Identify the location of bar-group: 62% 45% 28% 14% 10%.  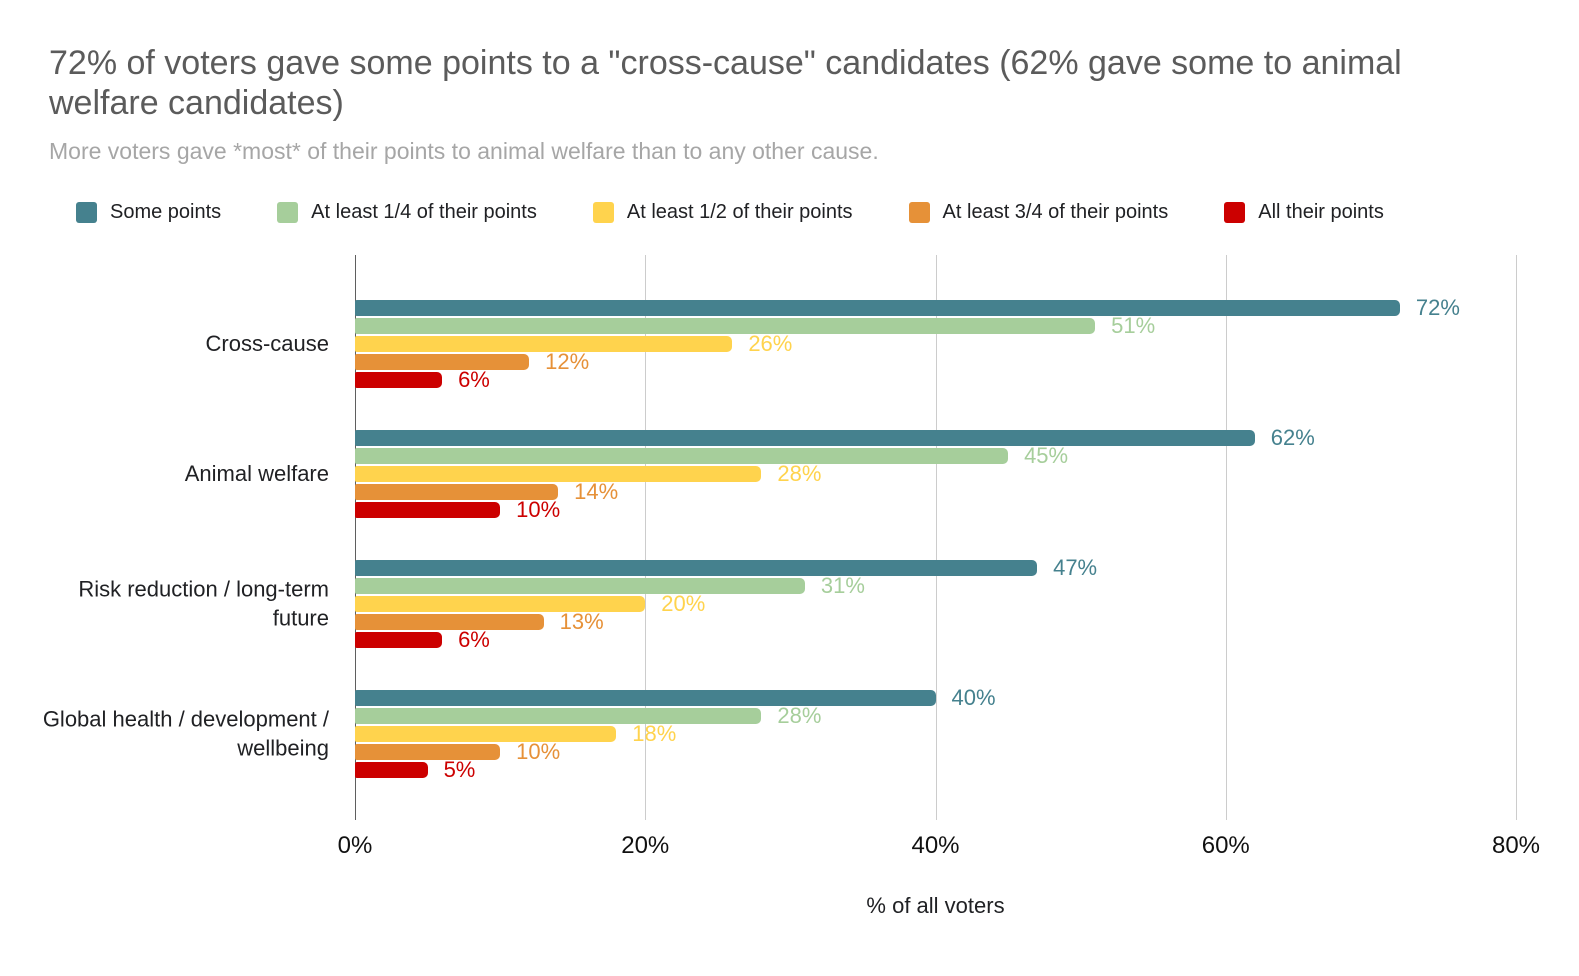
(935, 473).